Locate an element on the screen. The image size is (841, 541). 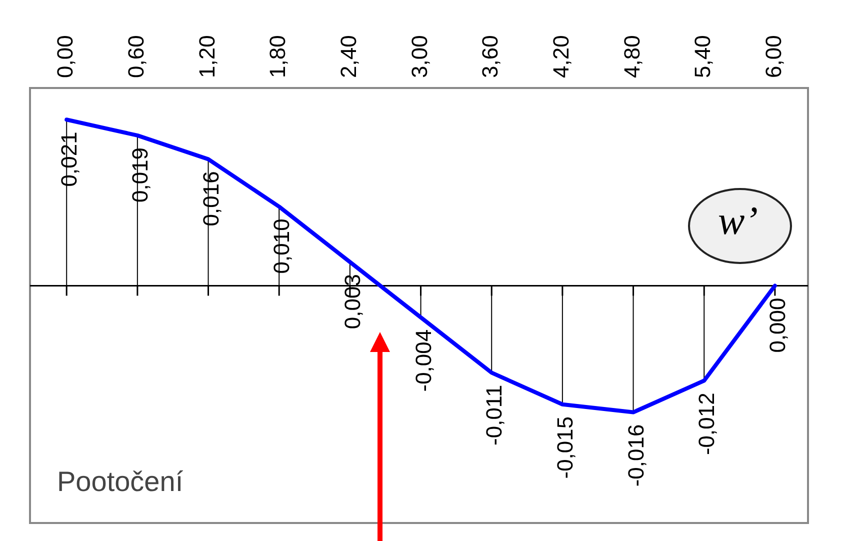
x-tick-label: 5,40 is located at coordinates (703, 56).